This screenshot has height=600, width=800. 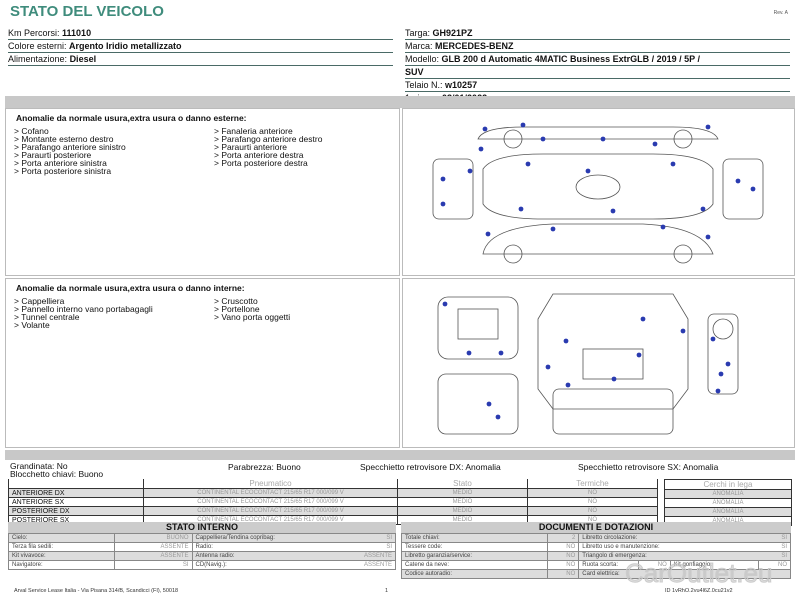 I want to click on field-label: SI Cappelliera/Tendina copribag:, so click(x=294, y=538).